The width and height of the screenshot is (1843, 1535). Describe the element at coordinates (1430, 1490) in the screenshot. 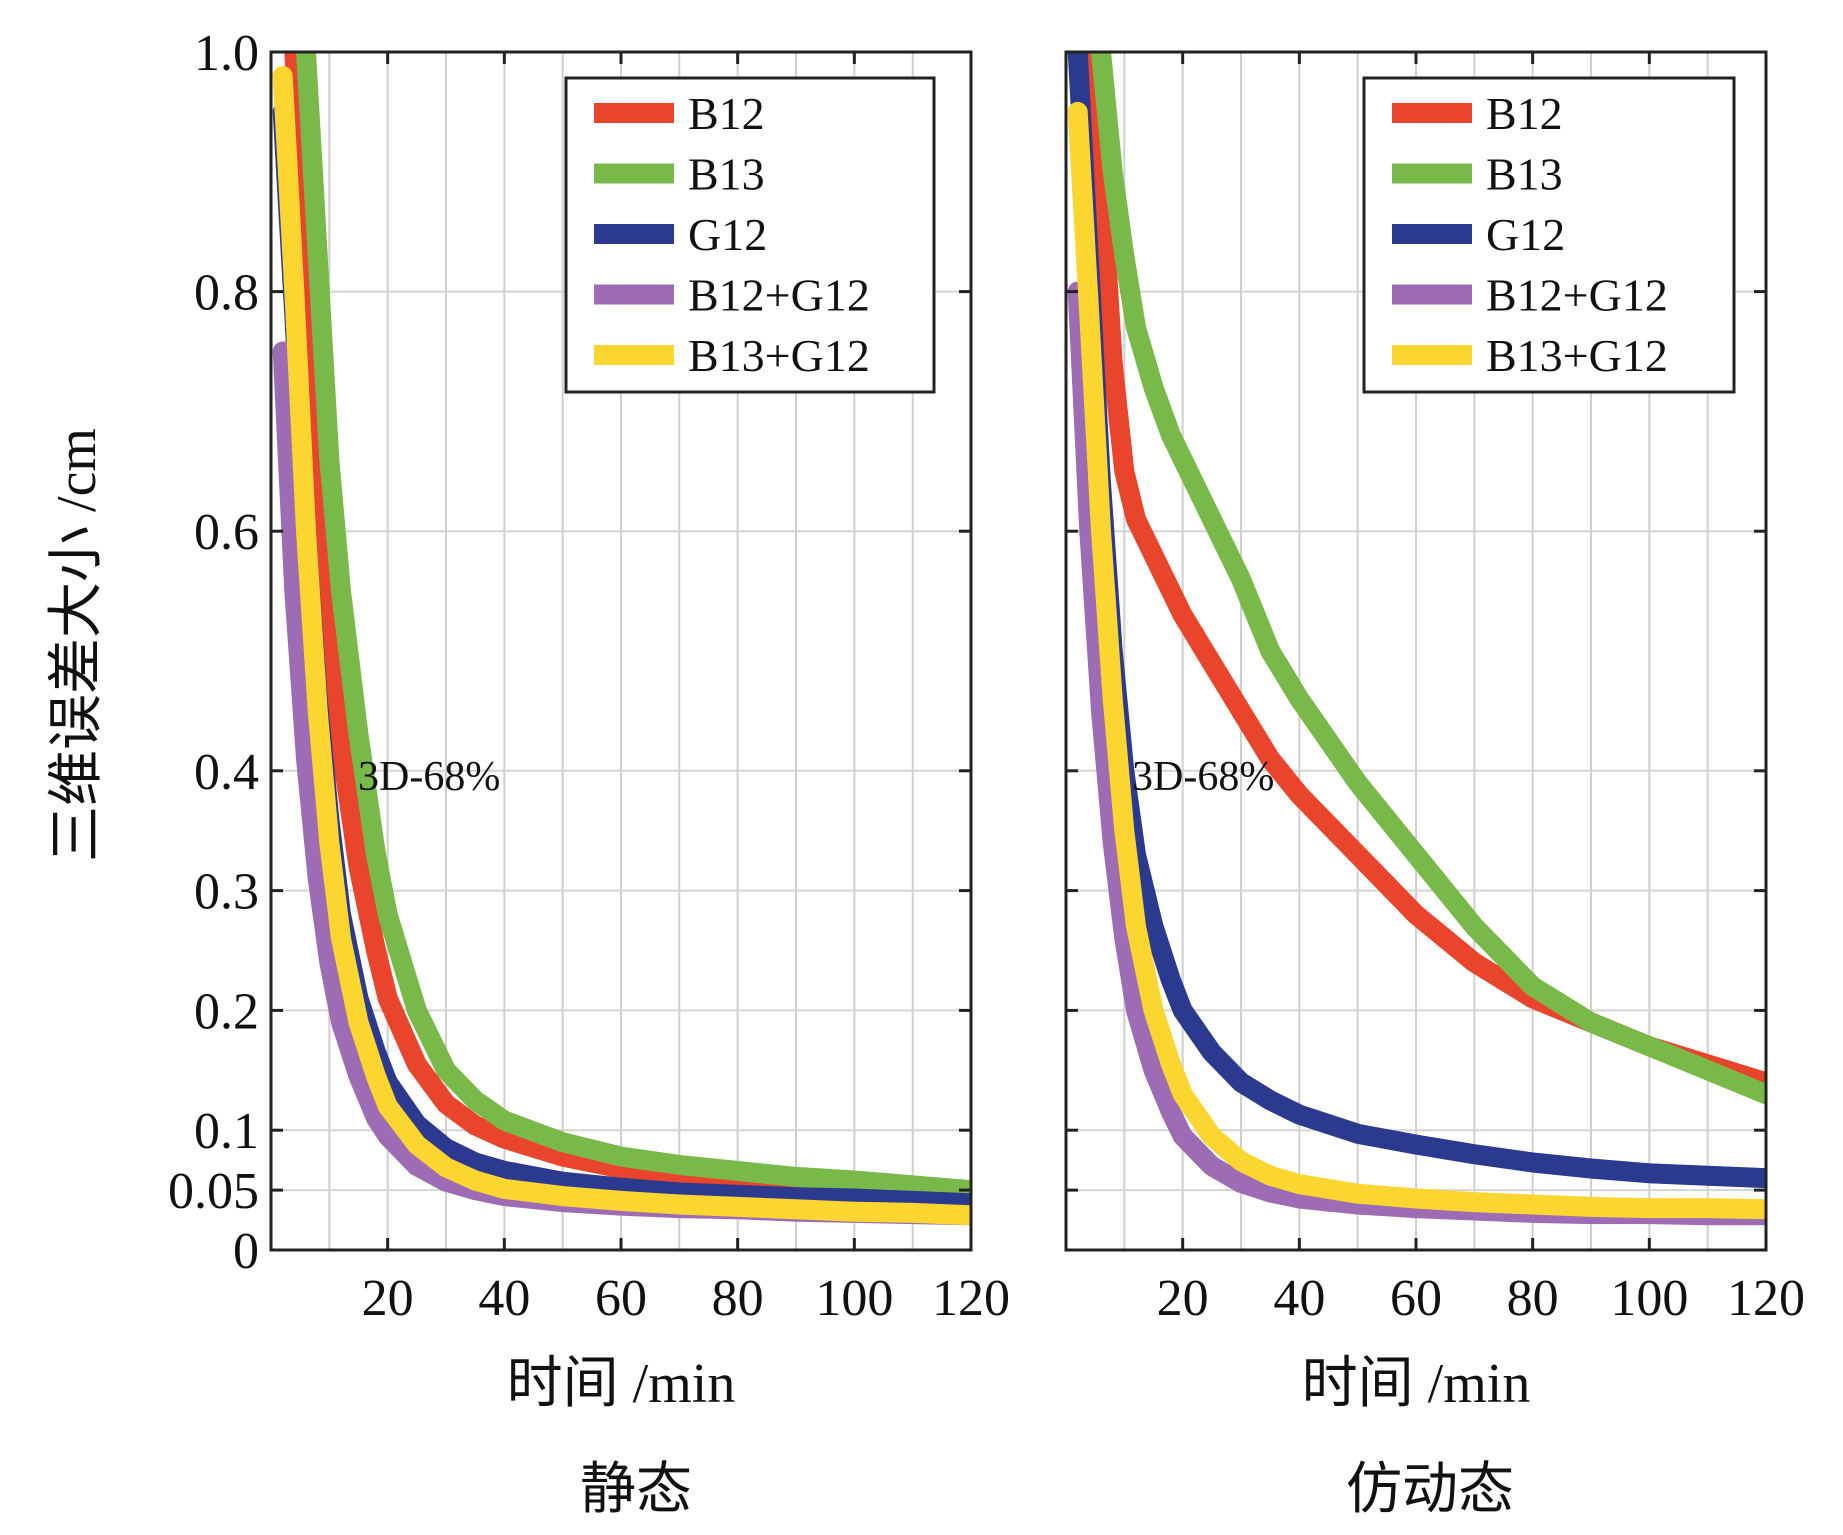

I see `panel-caption: 仿动态` at that location.